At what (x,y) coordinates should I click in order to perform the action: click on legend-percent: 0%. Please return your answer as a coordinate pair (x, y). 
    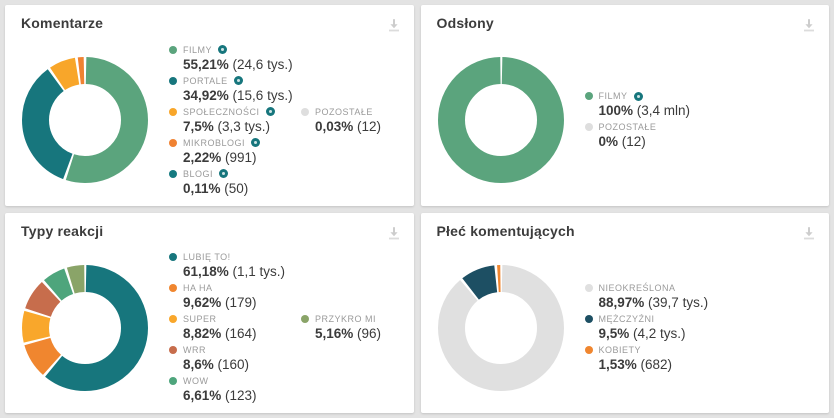
    Looking at the image, I should click on (608, 142).